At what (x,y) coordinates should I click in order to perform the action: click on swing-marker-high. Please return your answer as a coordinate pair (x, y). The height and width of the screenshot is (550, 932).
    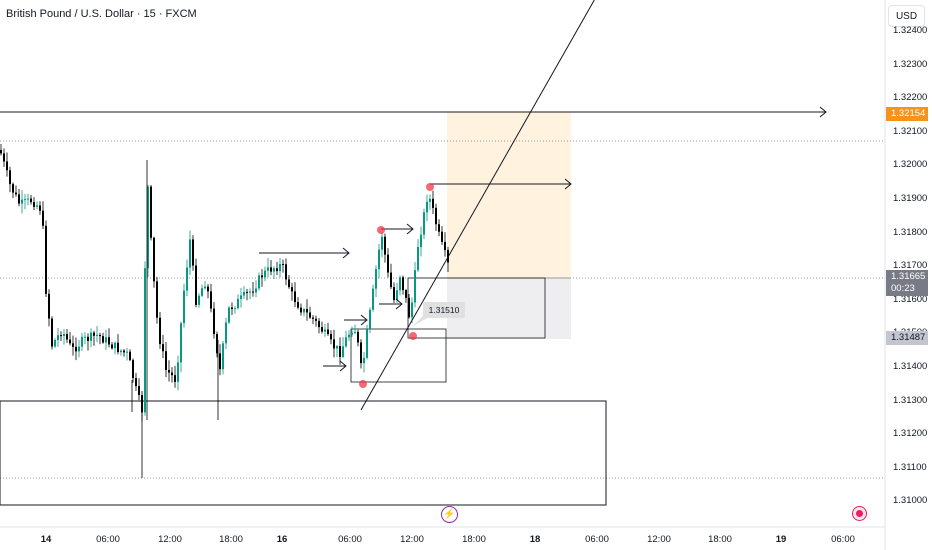
    Looking at the image, I should click on (430, 187).